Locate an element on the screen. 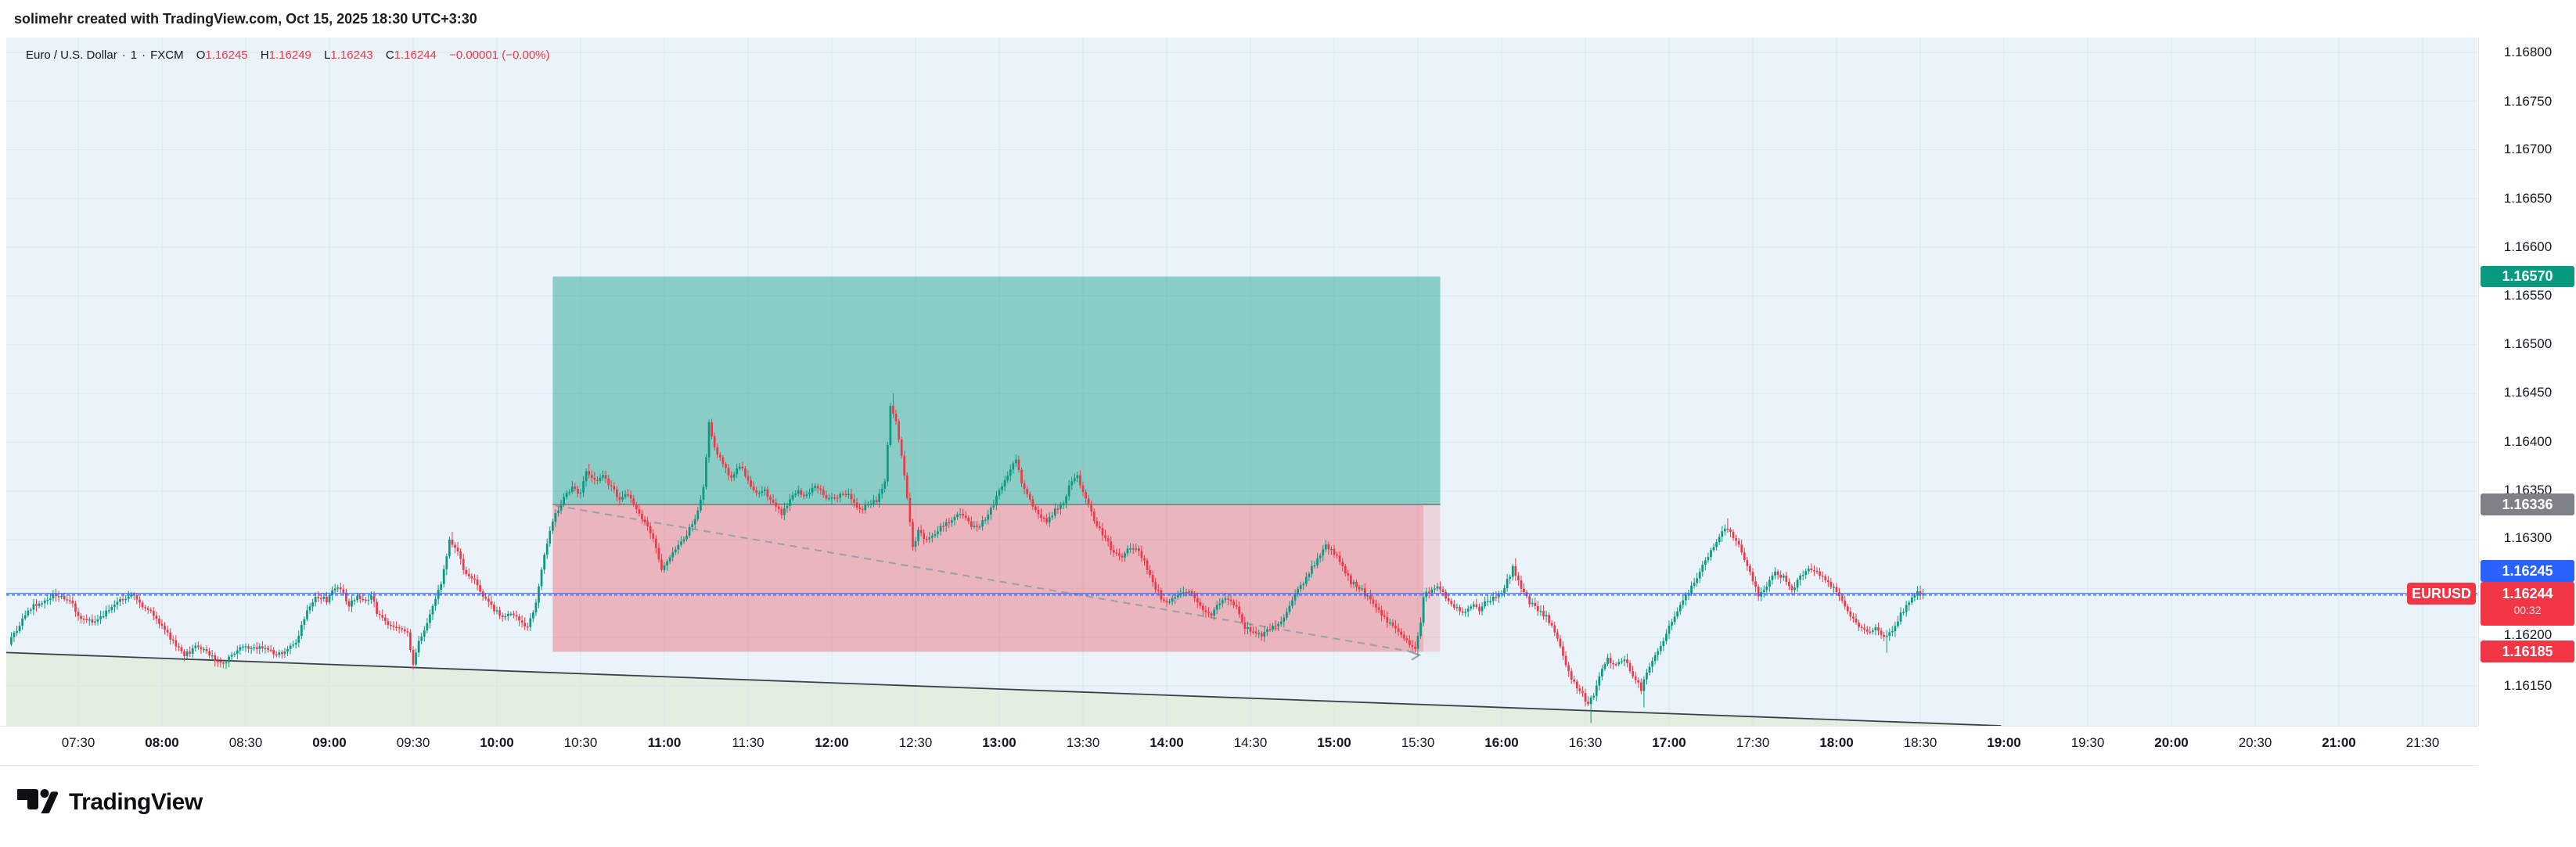  time-axis-label: 20:30 is located at coordinates (2255, 742).